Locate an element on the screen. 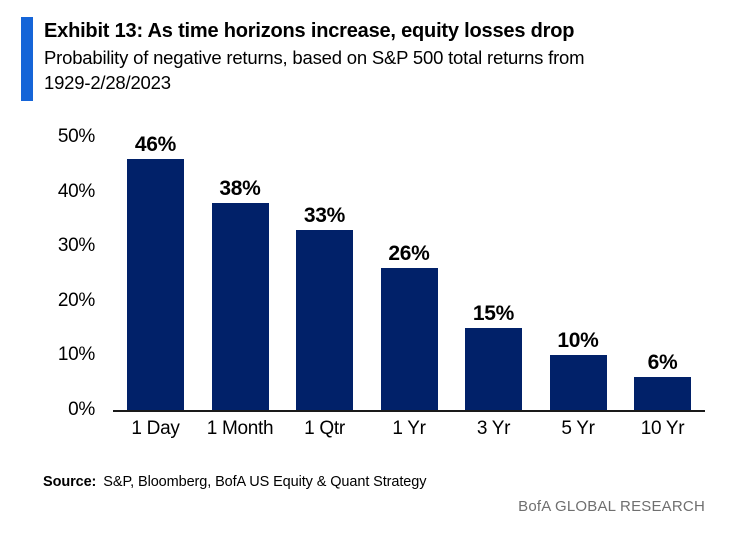 This screenshot has width=730, height=534. bar-group: 46% is located at coordinates (155, 271).